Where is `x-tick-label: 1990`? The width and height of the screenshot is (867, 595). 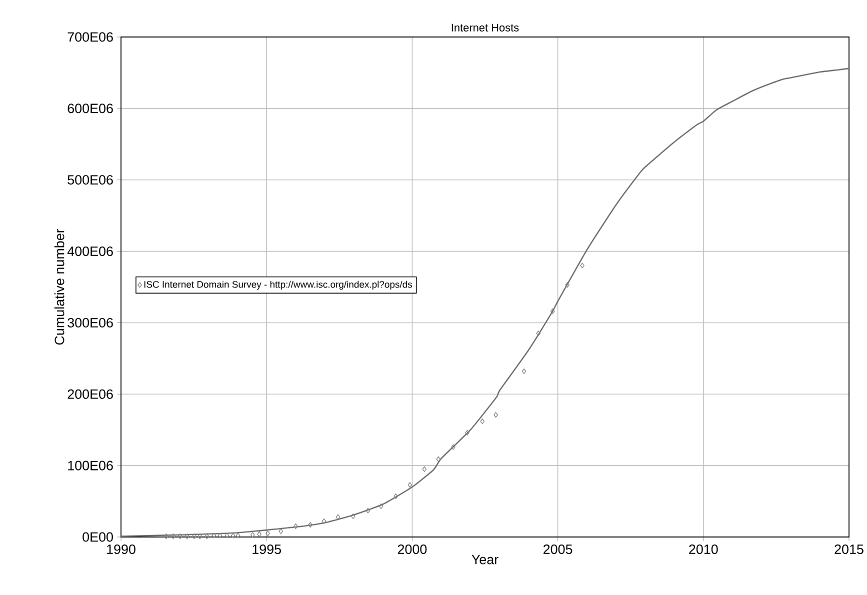
x-tick-label: 1990 is located at coordinates (121, 549).